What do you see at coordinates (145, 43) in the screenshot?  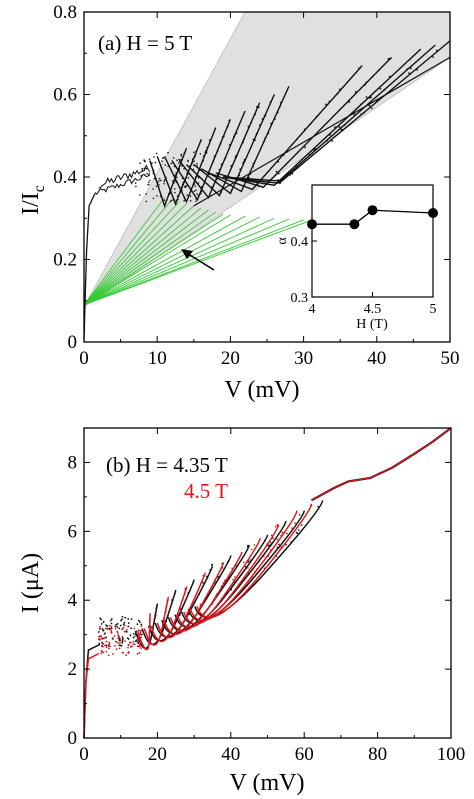 I see `panel-annotation: (a) H = 5 T` at bounding box center [145, 43].